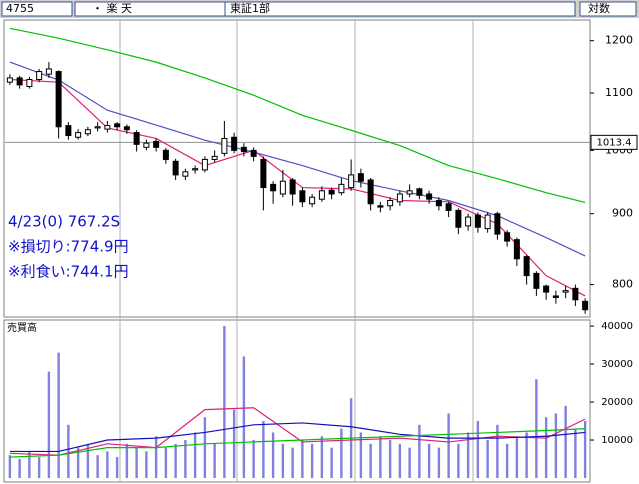  I want to click on y-tick-label: 800, so click(622, 284).